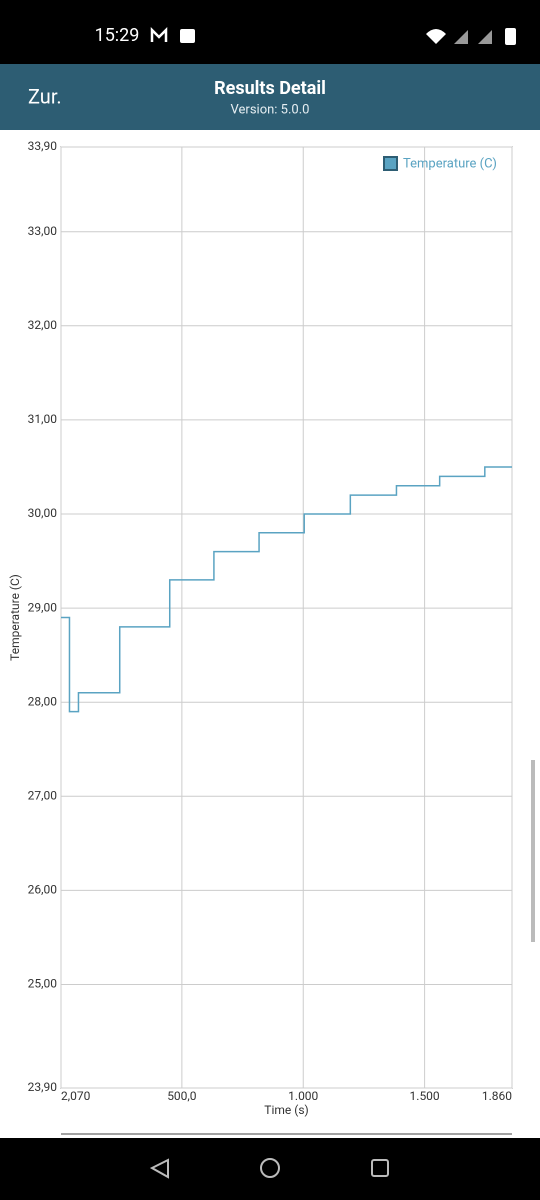 The image size is (540, 1200). Describe the element at coordinates (533, 851) in the screenshot. I see `scrollbar` at that location.